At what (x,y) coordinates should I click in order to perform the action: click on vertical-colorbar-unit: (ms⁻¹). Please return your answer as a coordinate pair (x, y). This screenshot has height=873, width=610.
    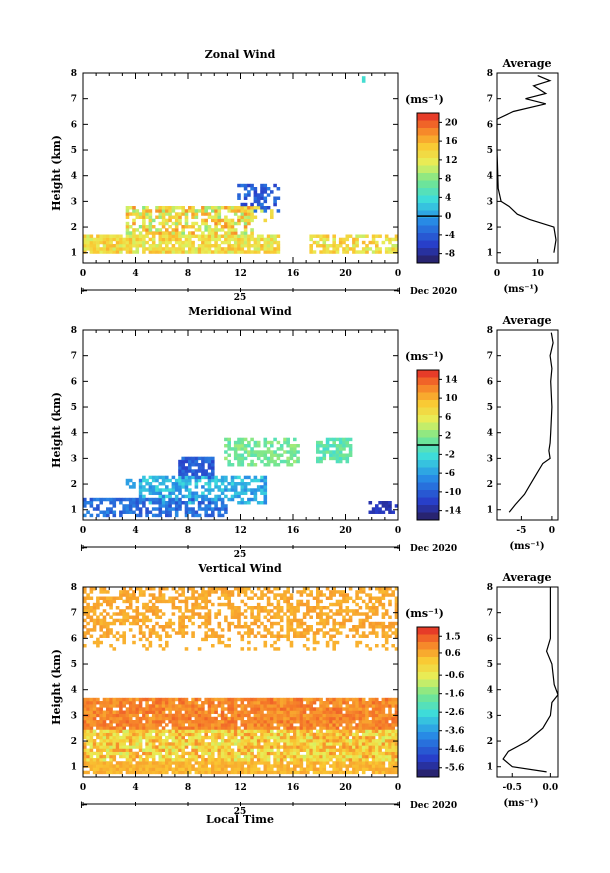
    Looking at the image, I should click on (424, 613).